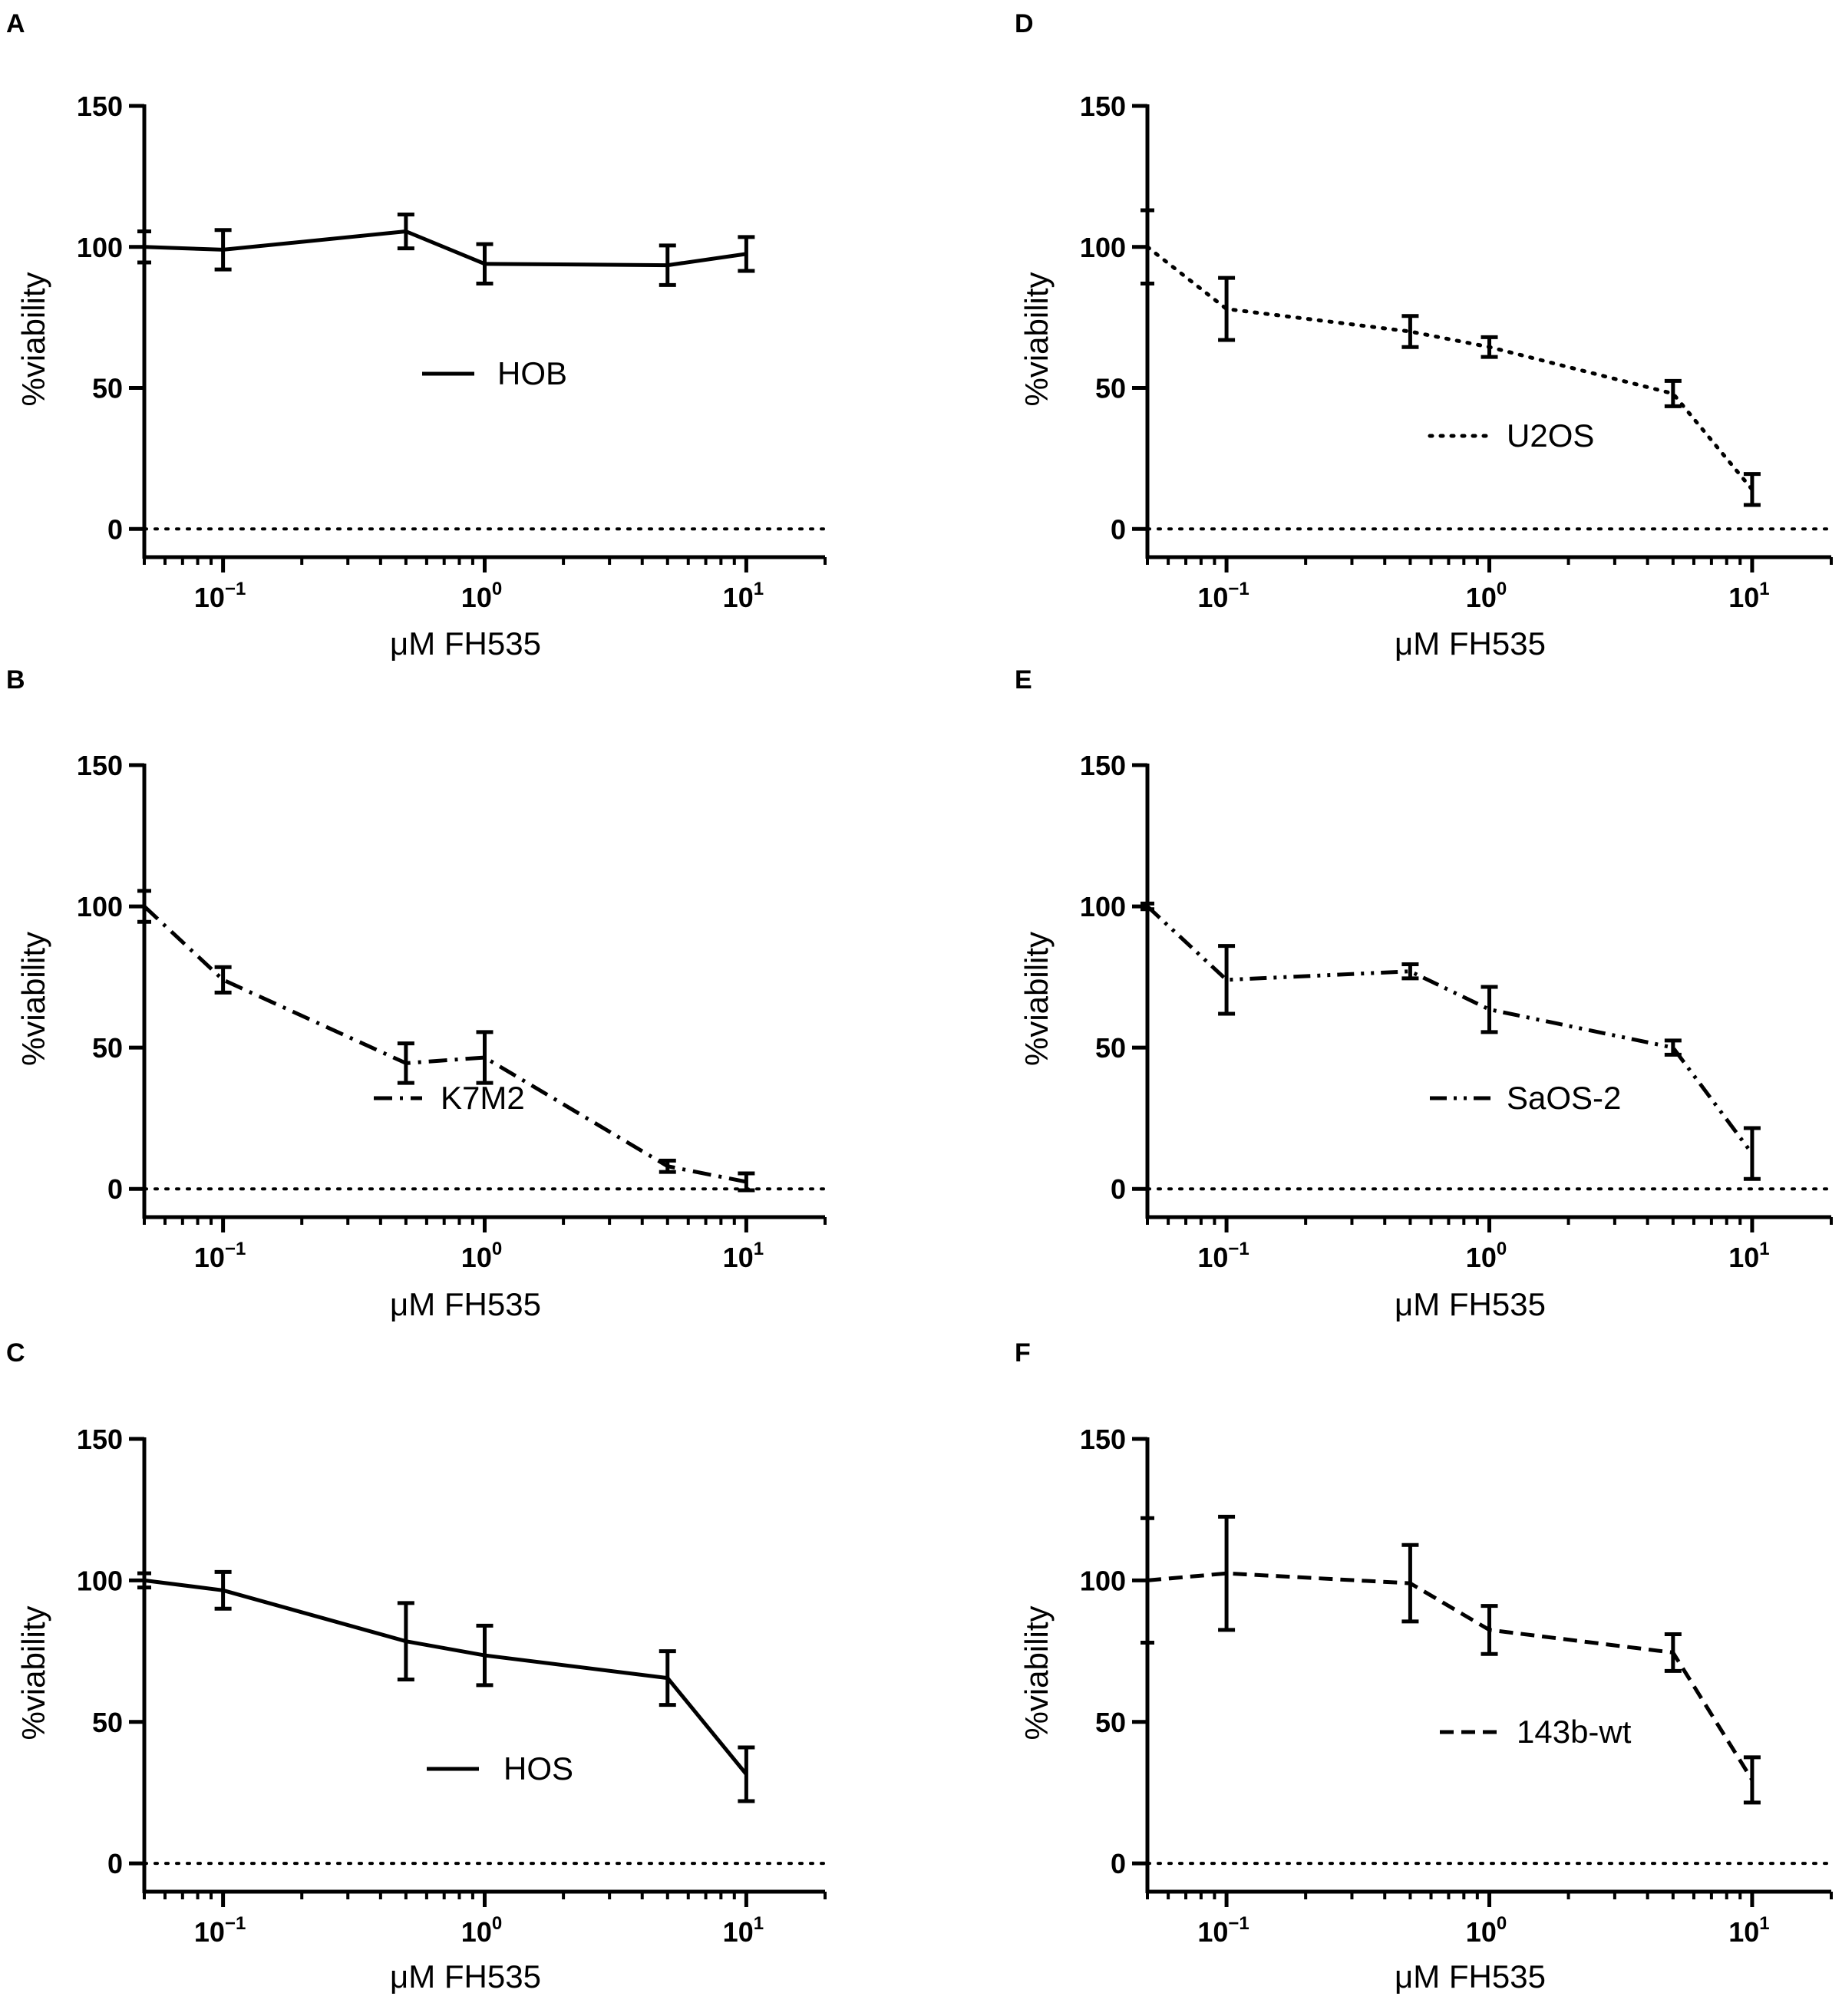 The width and height of the screenshot is (1842, 2016). I want to click on legend-label: K7M2, so click(483, 1098).